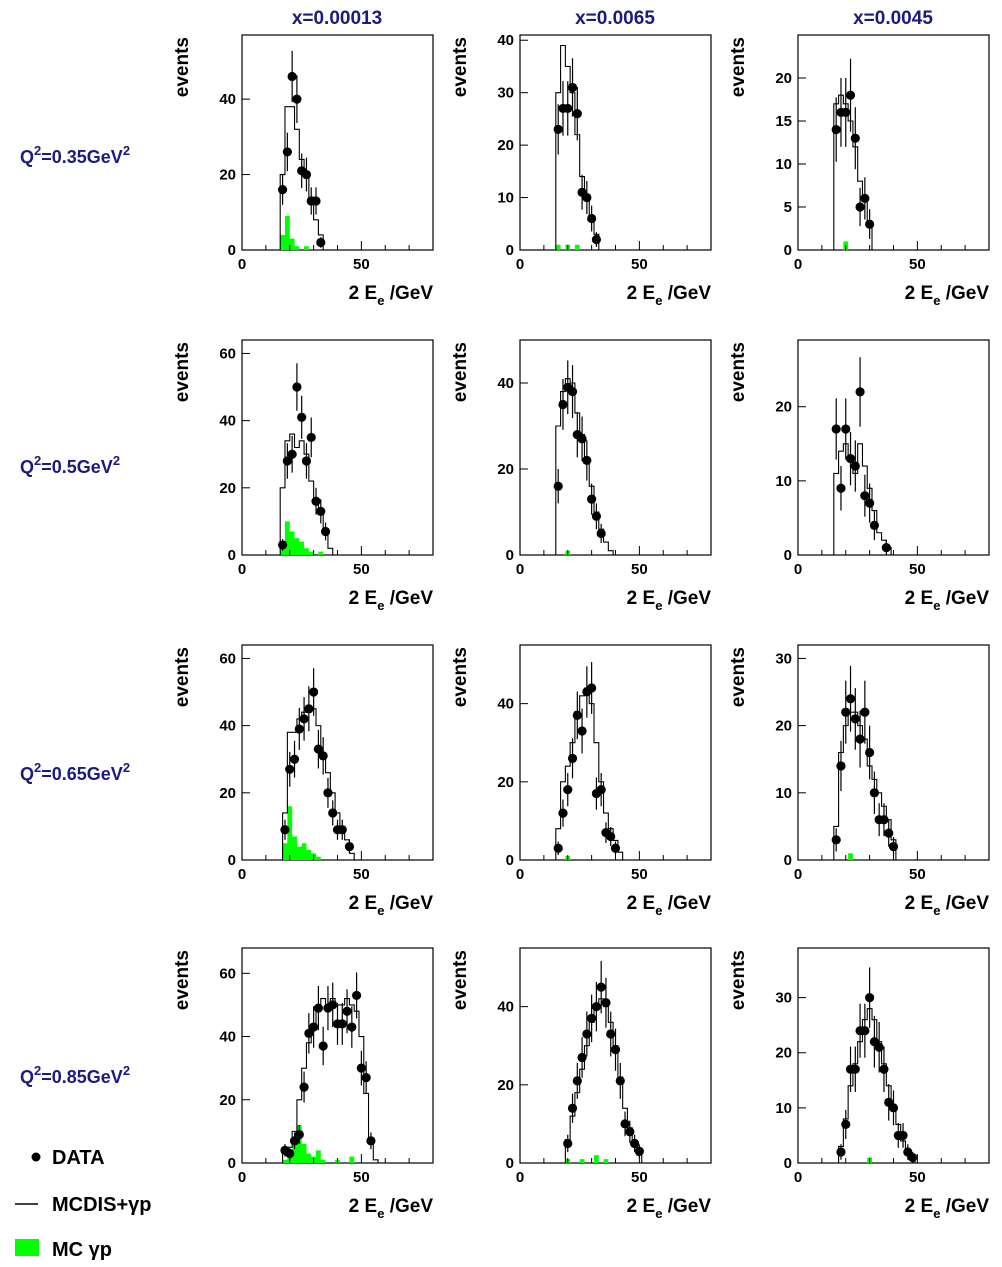  What do you see at coordinates (783, 481) in the screenshot?
I see `y-tick-label: 10` at bounding box center [783, 481].